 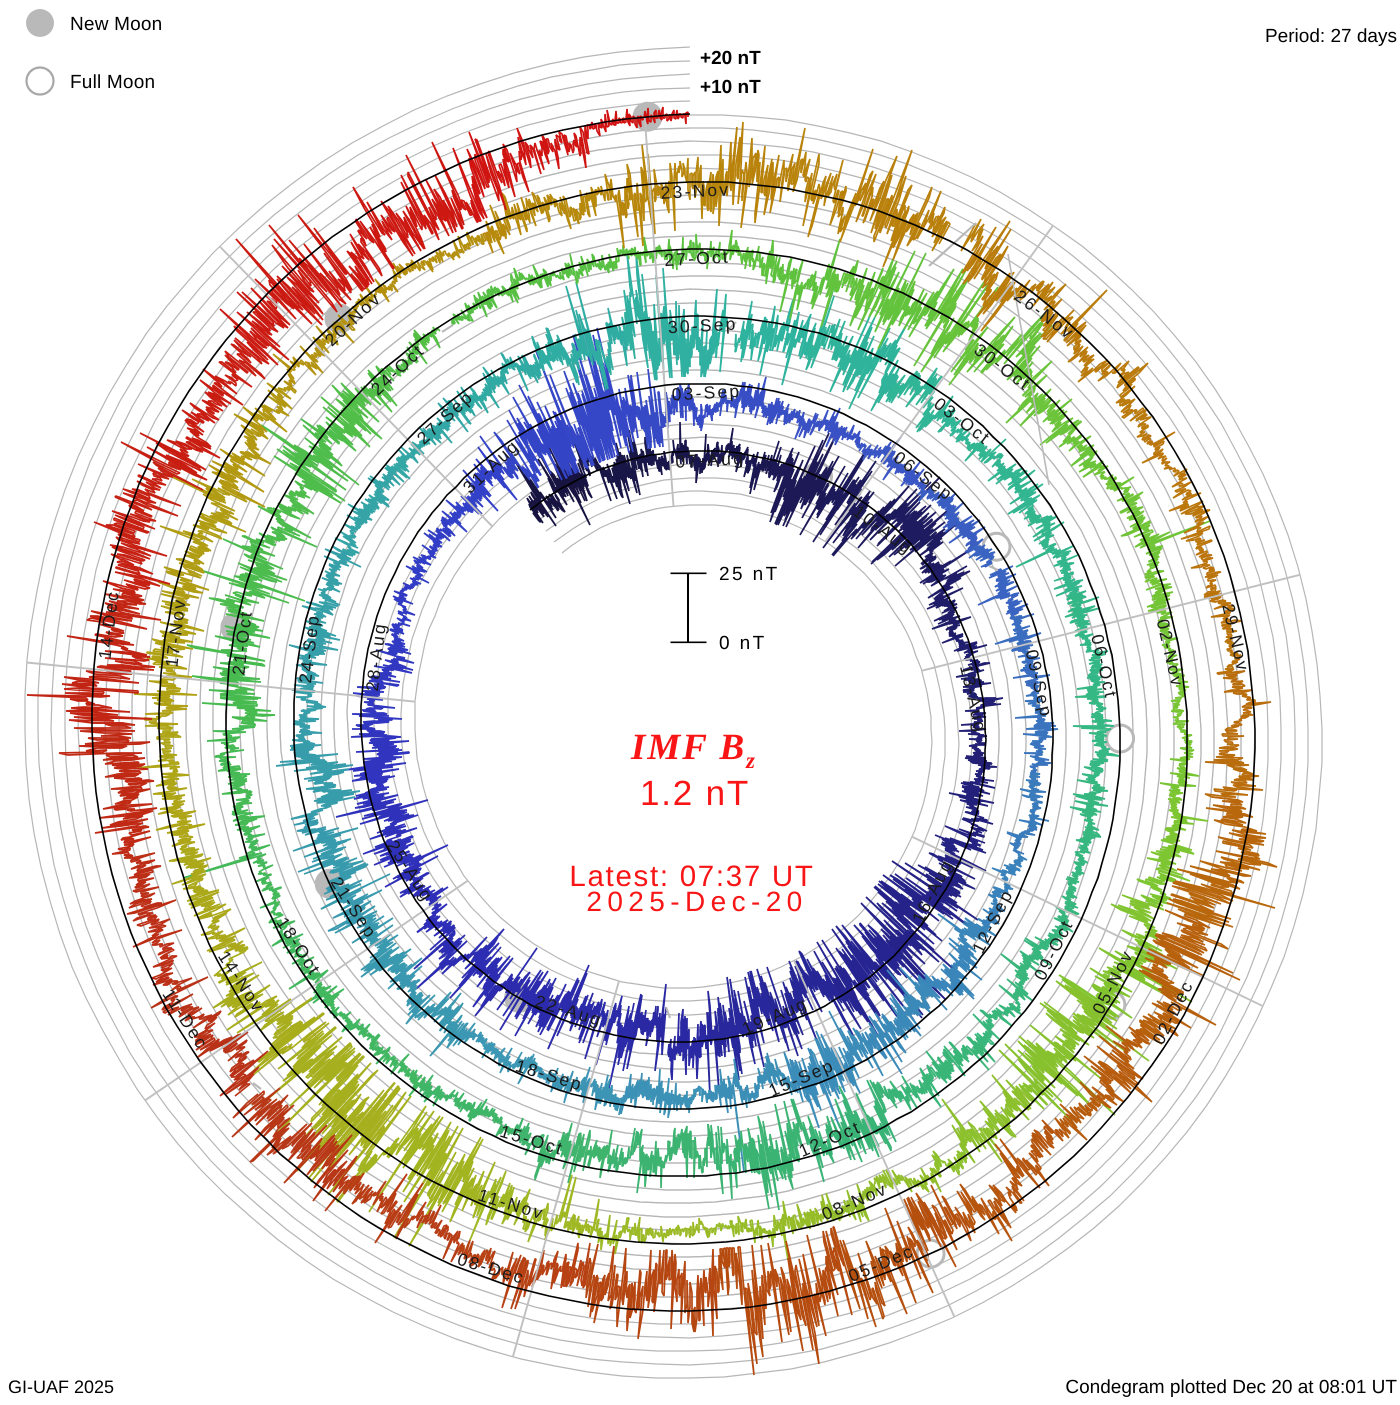 What do you see at coordinates (730, 58) in the screenshot?
I see `svg-text: +20 nT` at bounding box center [730, 58].